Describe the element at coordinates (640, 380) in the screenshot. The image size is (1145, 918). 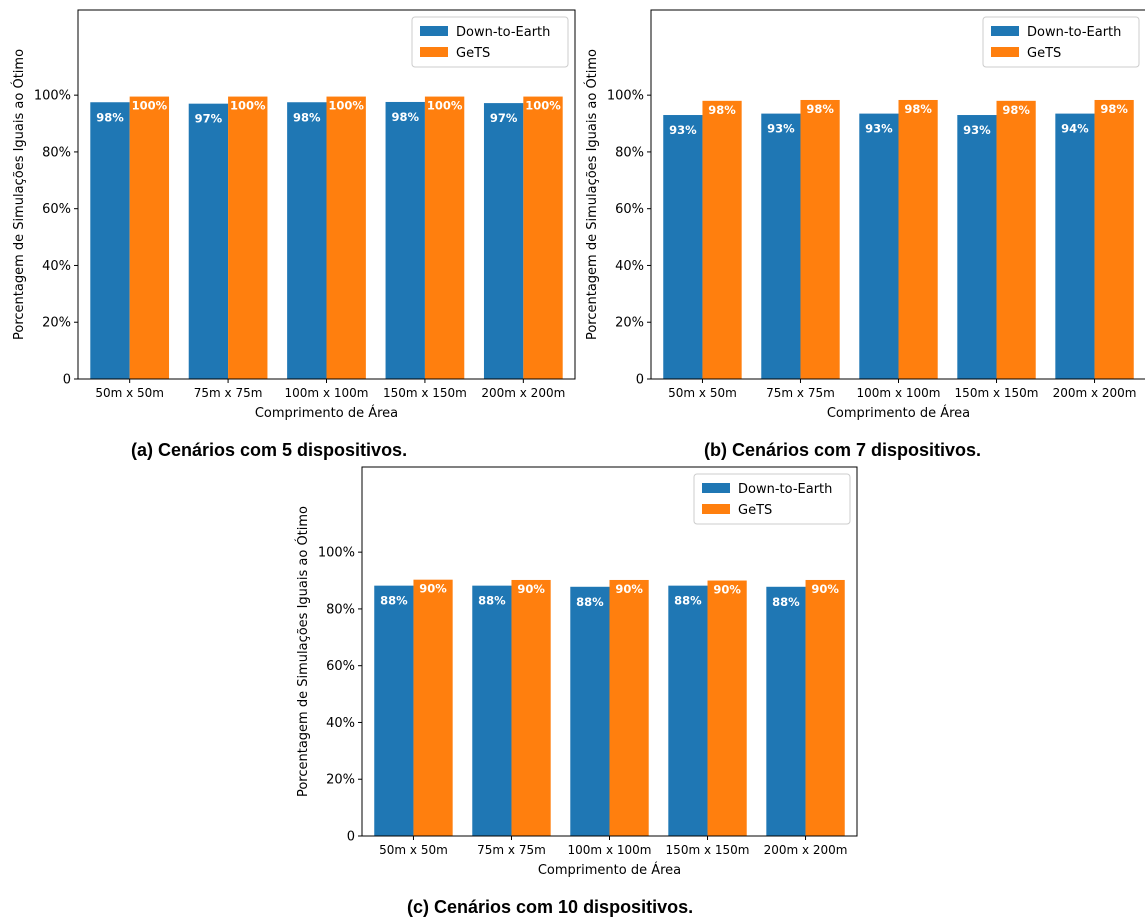
I see `y-tick-label: 0` at that location.